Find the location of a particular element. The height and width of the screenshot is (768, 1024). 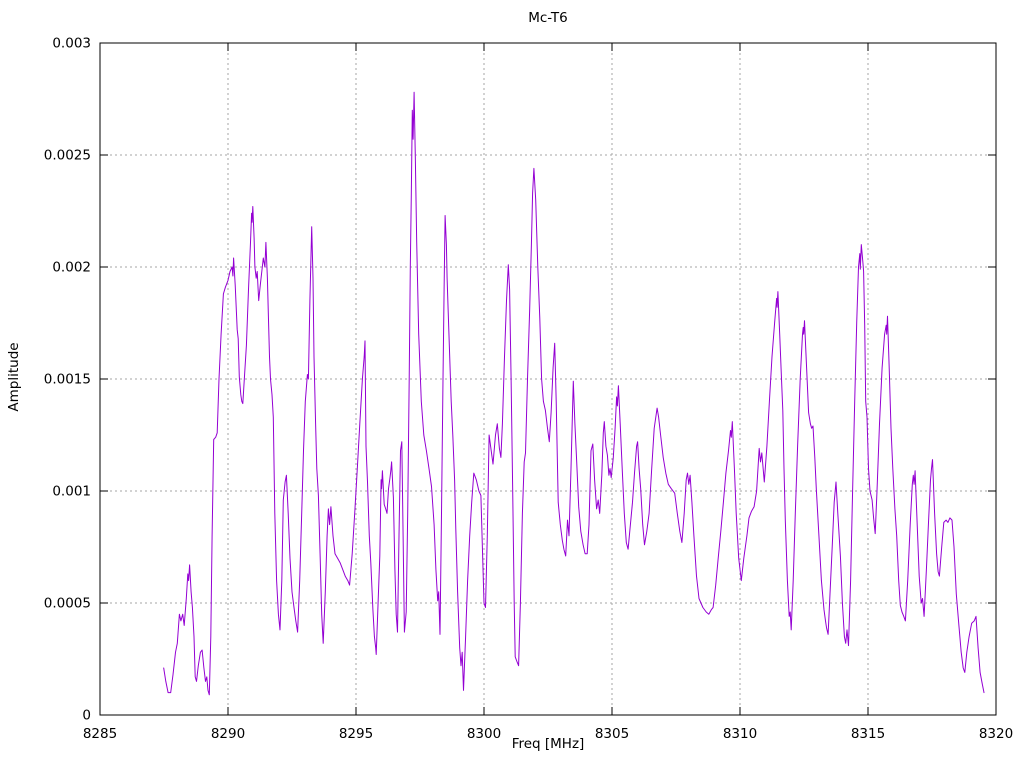

x-tick-label: 8295 is located at coordinates (356, 734).